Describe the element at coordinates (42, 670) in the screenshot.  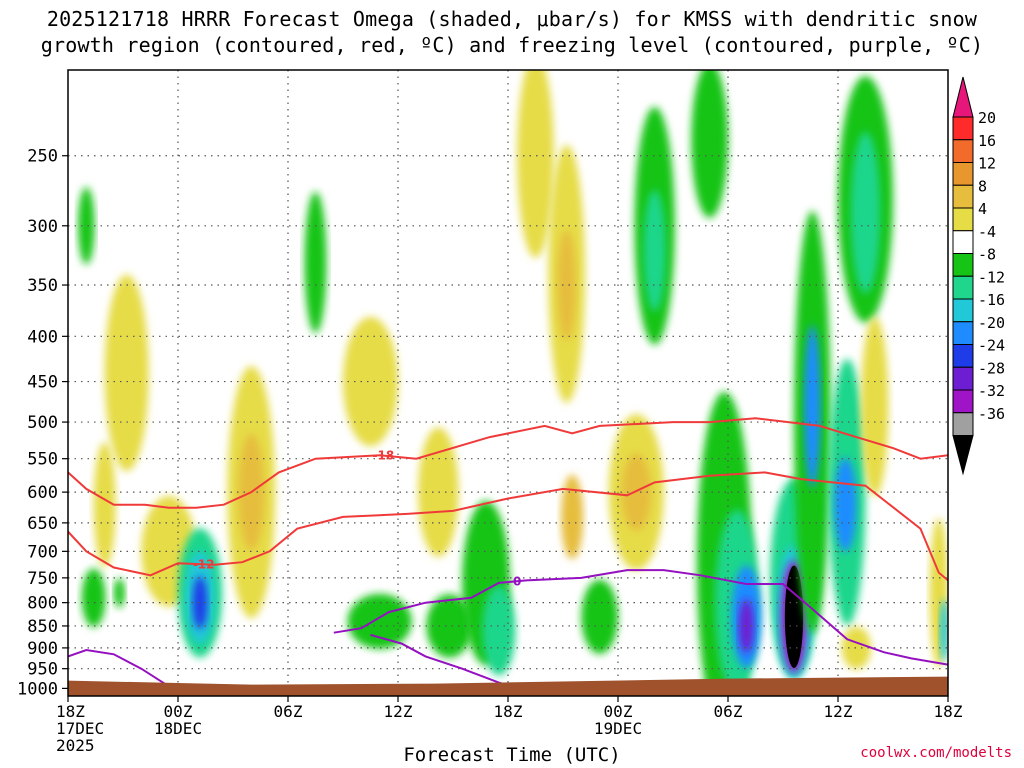
I see `y-tick-label-950: 950` at that location.